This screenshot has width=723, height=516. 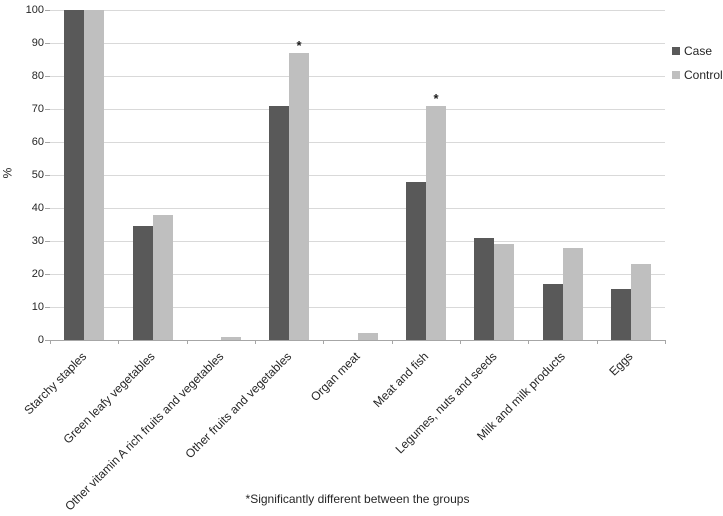 What do you see at coordinates (676, 75) in the screenshot?
I see `legend-swatch-control` at bounding box center [676, 75].